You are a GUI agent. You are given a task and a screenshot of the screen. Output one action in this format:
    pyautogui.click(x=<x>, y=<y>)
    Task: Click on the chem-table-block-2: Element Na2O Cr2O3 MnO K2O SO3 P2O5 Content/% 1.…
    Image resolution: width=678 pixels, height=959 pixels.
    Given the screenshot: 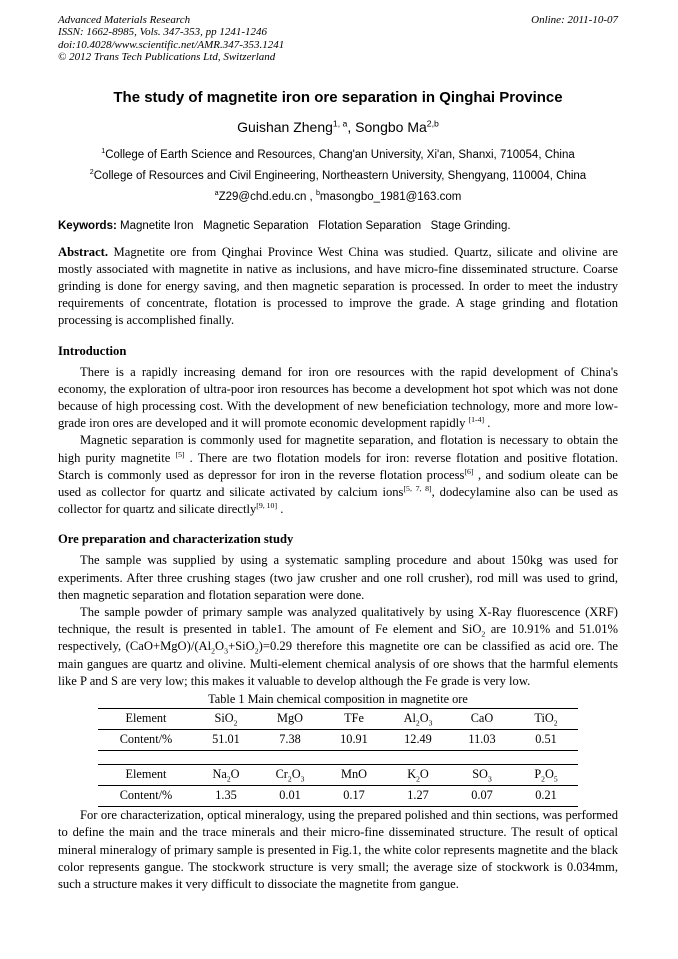 What is the action you would take?
    pyautogui.click(x=338, y=786)
    